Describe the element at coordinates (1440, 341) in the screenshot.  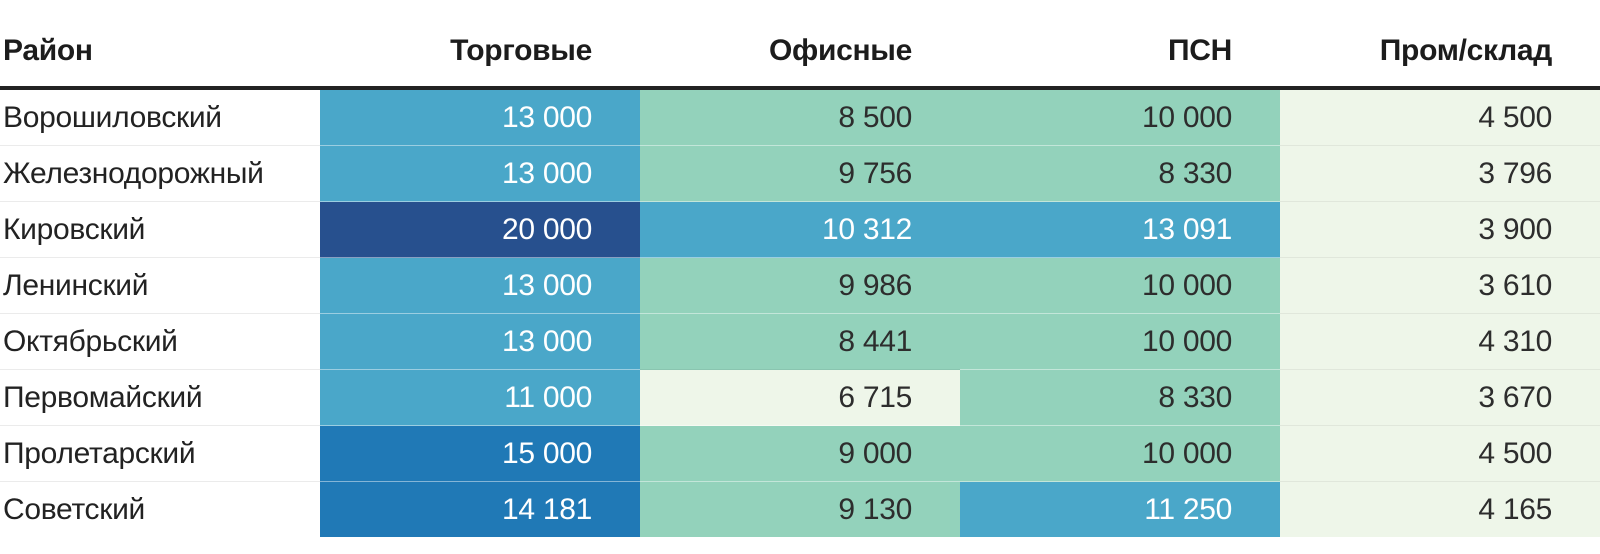
I see `value-cell: 4 310` at that location.